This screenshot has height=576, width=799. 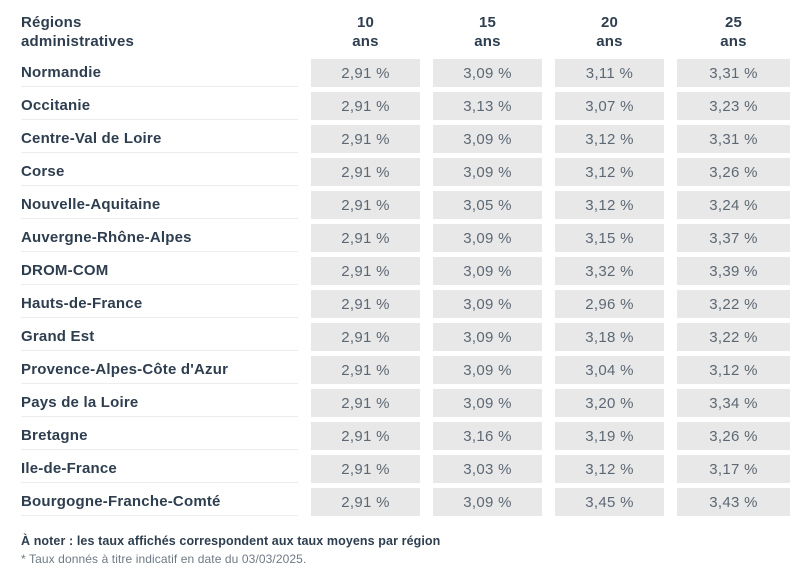 What do you see at coordinates (487, 22) in the screenshot?
I see `duration-years: 15` at bounding box center [487, 22].